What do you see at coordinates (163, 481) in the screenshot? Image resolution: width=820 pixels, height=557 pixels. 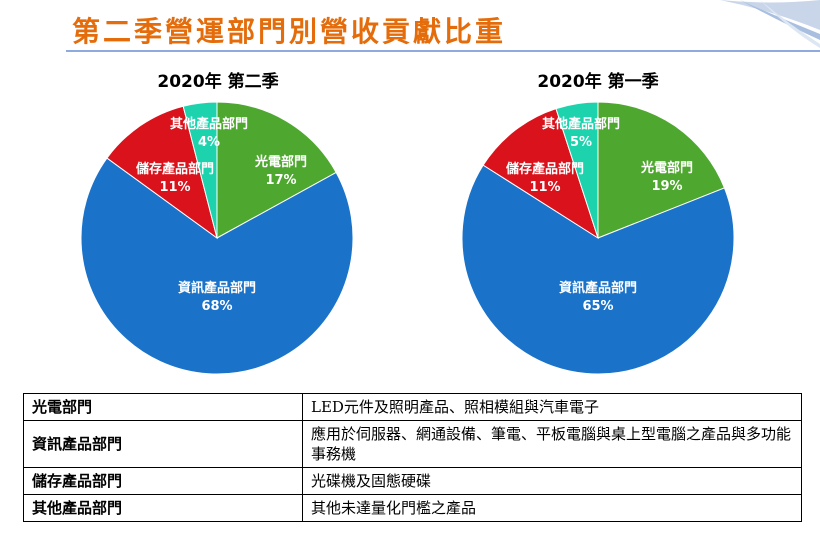 I see `department-name-cell: 儲存產品部門` at bounding box center [163, 481].